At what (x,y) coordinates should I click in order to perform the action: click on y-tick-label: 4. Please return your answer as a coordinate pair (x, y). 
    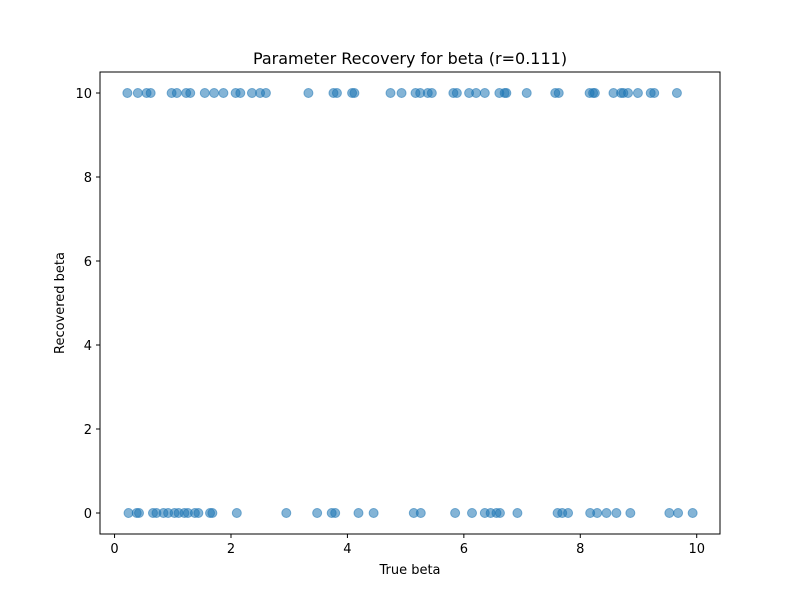
    Looking at the image, I should click on (88, 346).